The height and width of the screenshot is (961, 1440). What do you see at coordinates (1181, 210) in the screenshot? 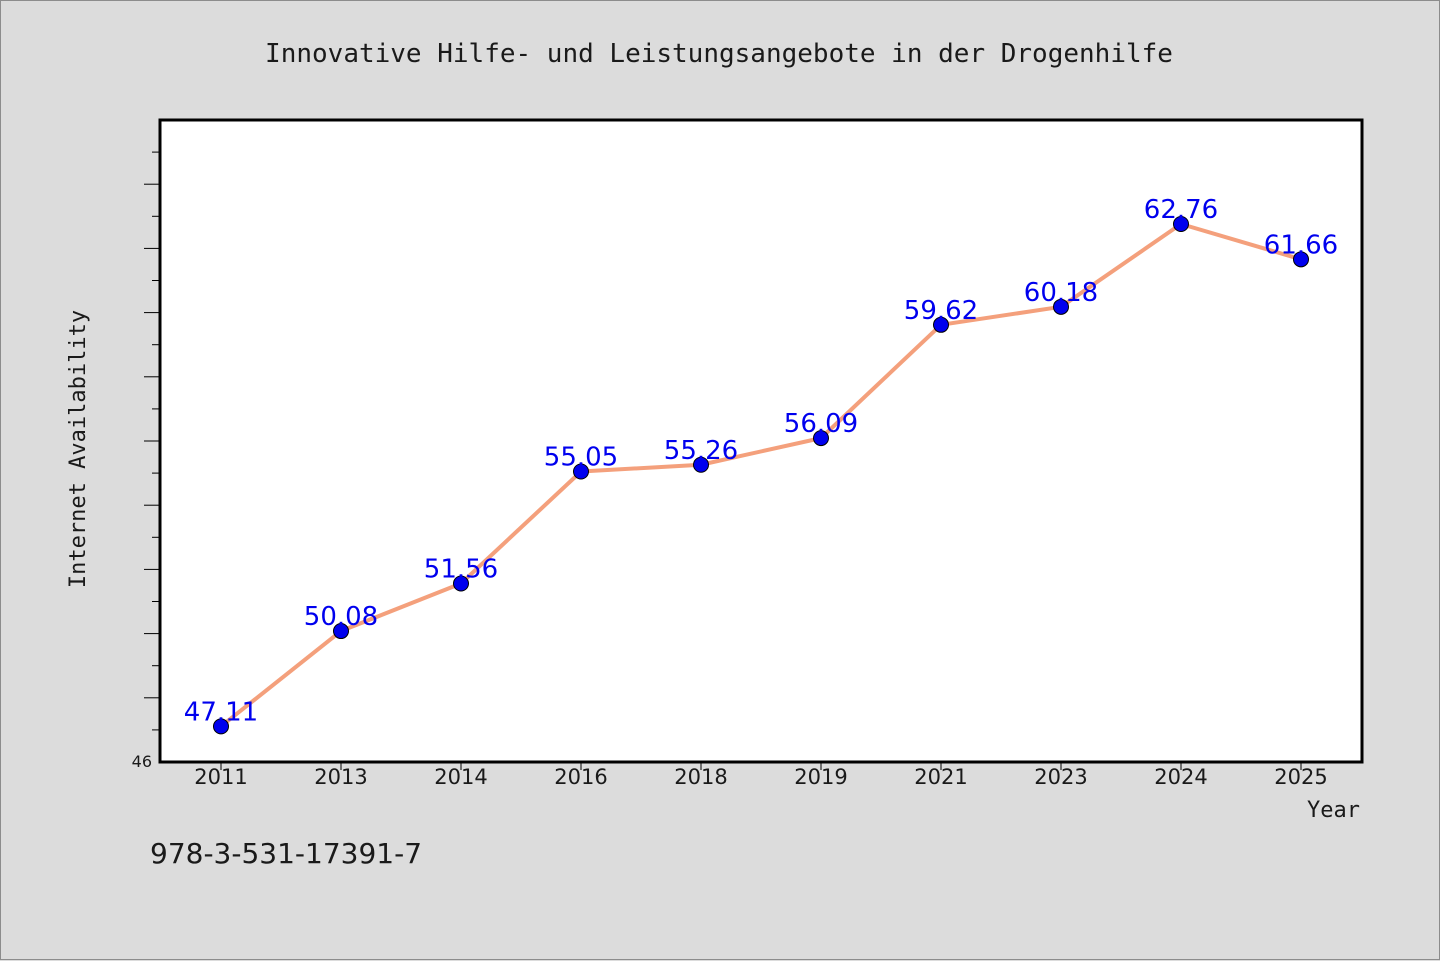
I see `data-label: 62.76` at bounding box center [1181, 210].